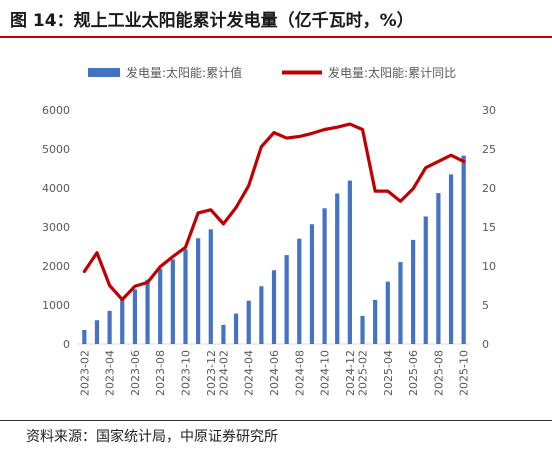  What do you see at coordinates (276, 420) in the screenshot?
I see `footer-divider` at bounding box center [276, 420].